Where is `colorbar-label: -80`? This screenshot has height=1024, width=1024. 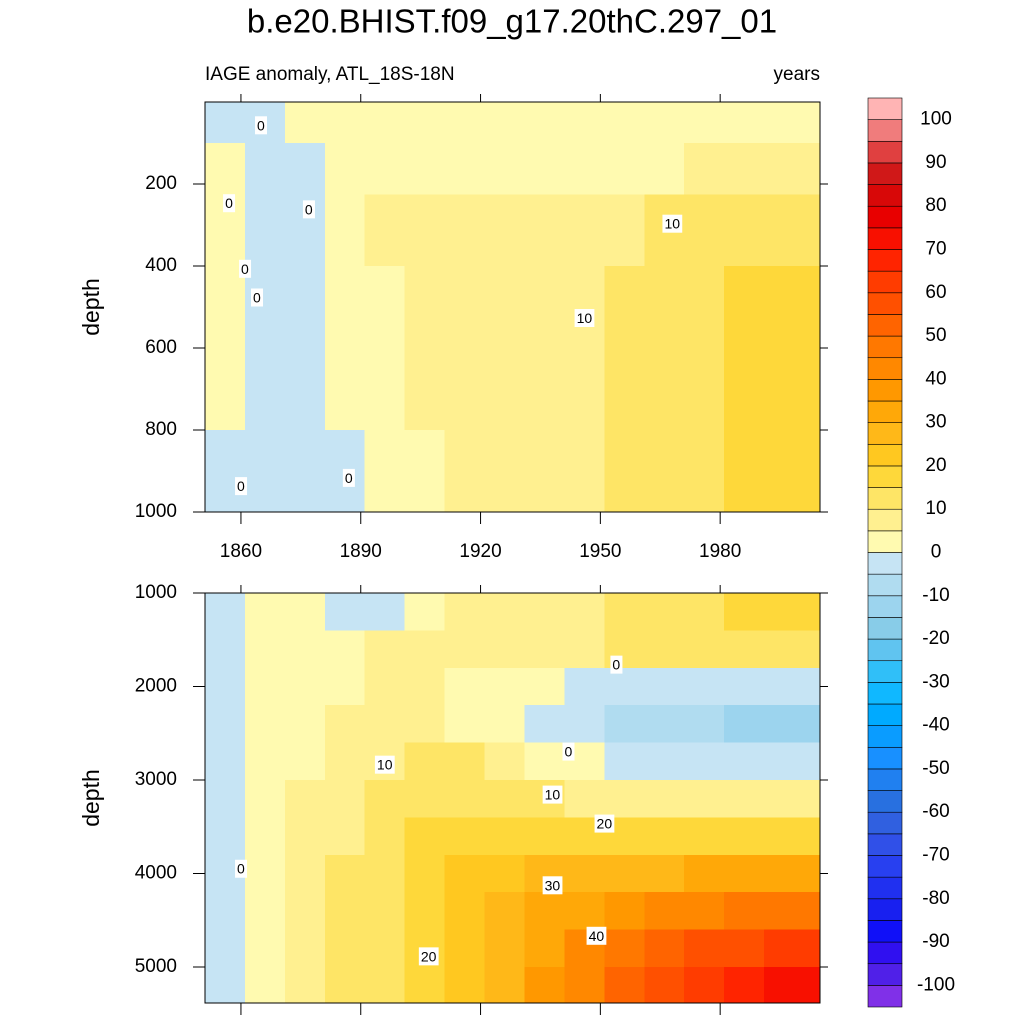
colorbar-label: -80 is located at coordinates (935, 898).